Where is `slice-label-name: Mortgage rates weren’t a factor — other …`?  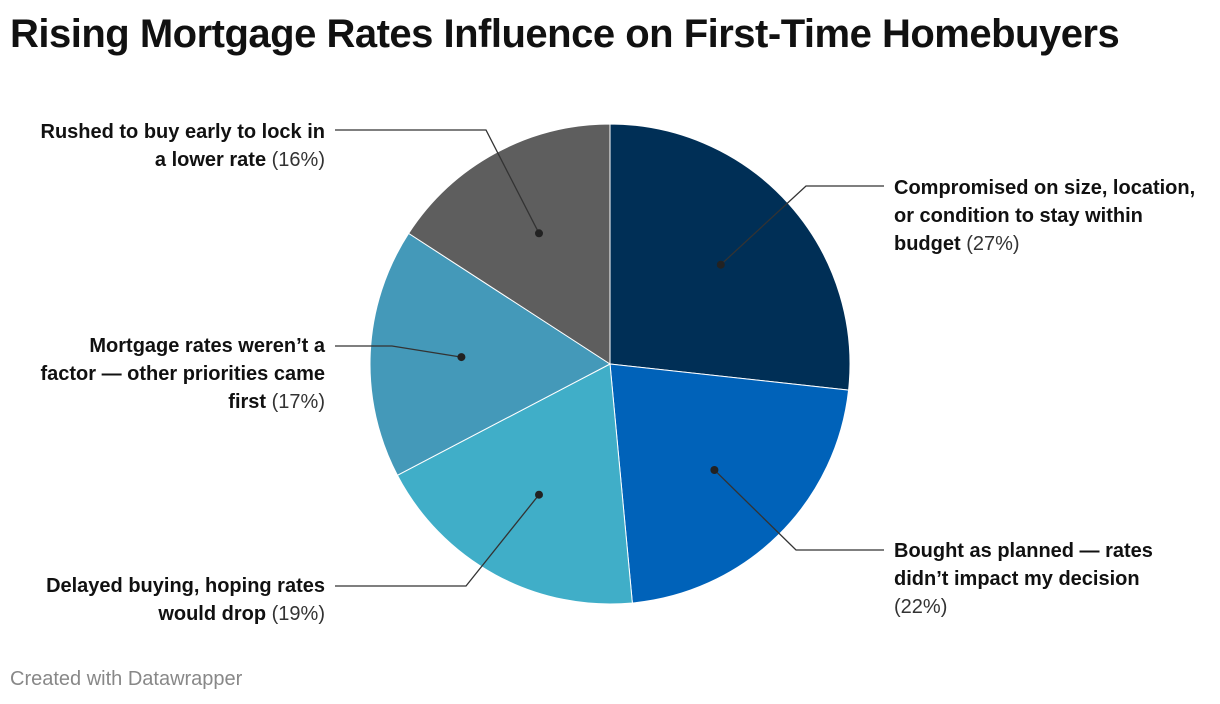 slice-label-name: Mortgage rates weren’t a factor — other … is located at coordinates (182, 374).